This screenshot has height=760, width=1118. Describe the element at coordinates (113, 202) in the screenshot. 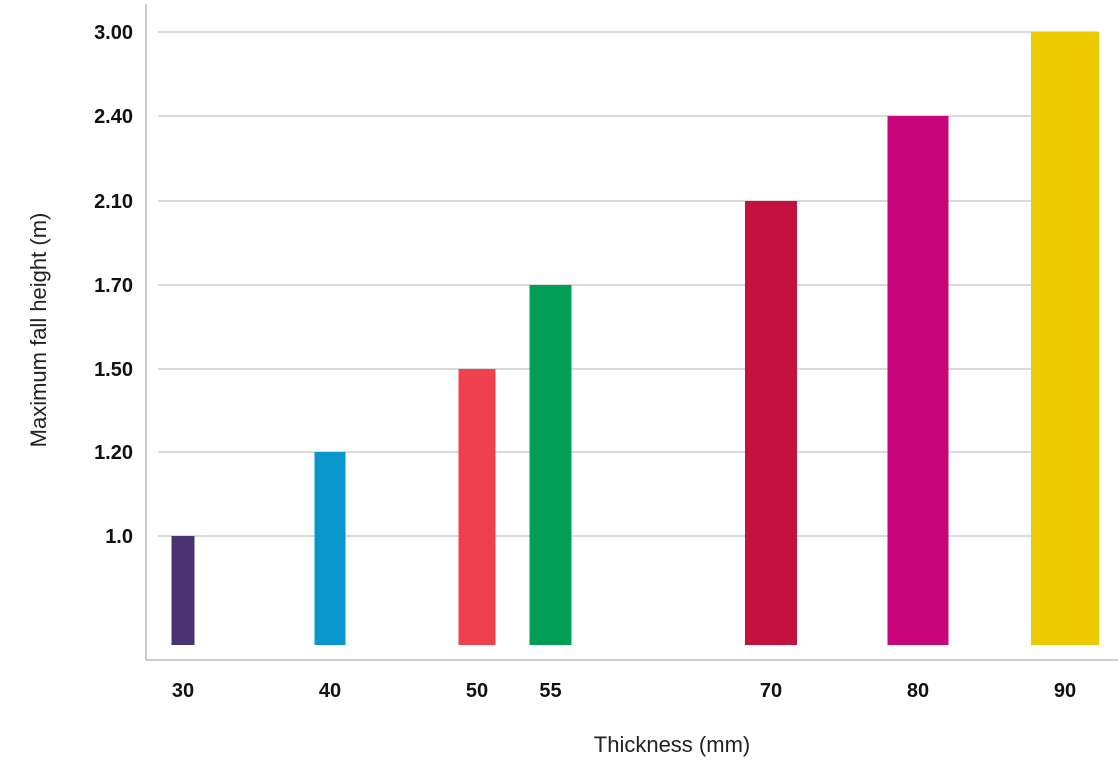

I see `y-tick-label: 2.10` at that location.